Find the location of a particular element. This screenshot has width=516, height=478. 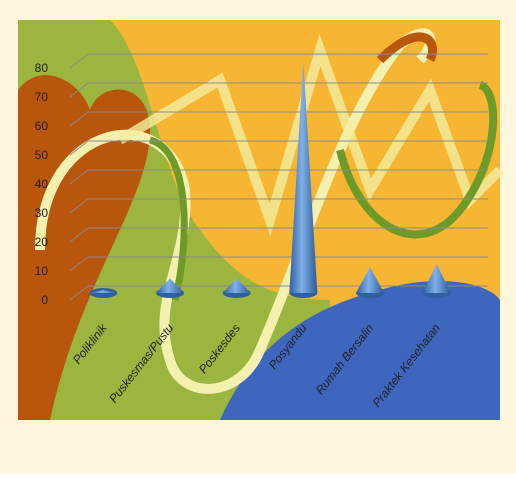

y-tick-label: 40 is located at coordinates (42, 184).